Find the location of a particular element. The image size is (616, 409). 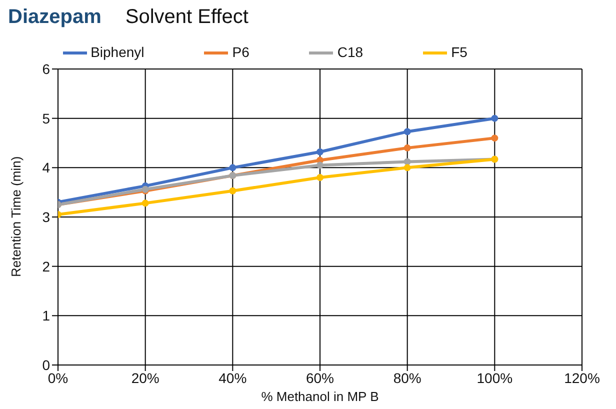

y-tick-label: 4 is located at coordinates (46, 168).